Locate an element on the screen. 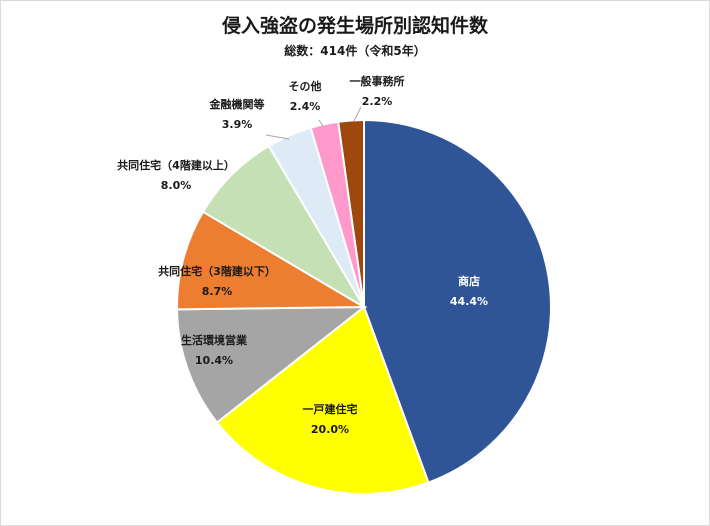  slice-label: 一戸建住宅 is located at coordinates (330, 409).